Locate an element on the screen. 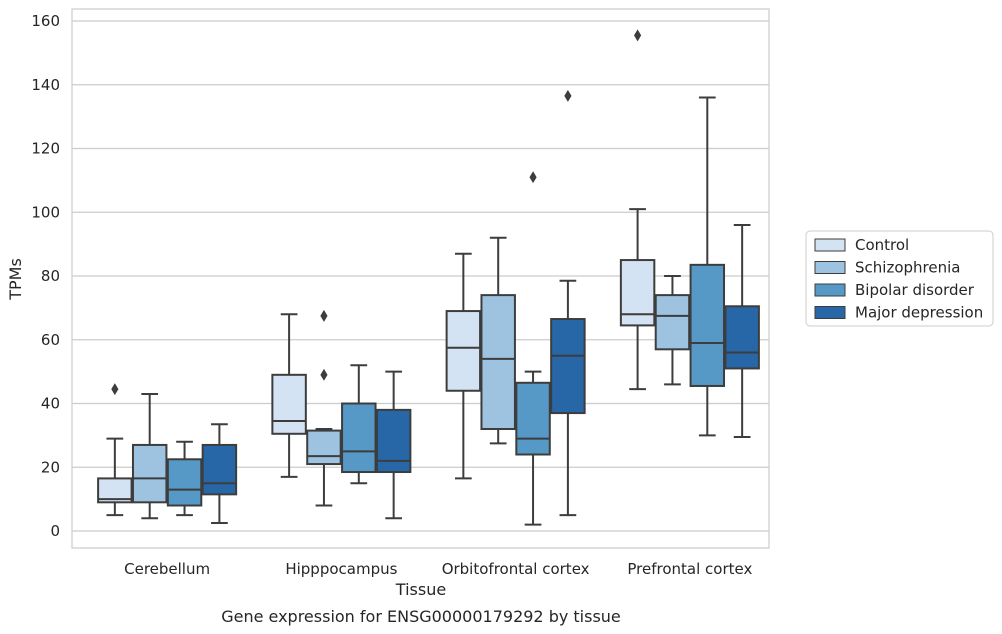 This screenshot has height=634, width=1002. x-axis-label: Tissue is located at coordinates (420, 589).